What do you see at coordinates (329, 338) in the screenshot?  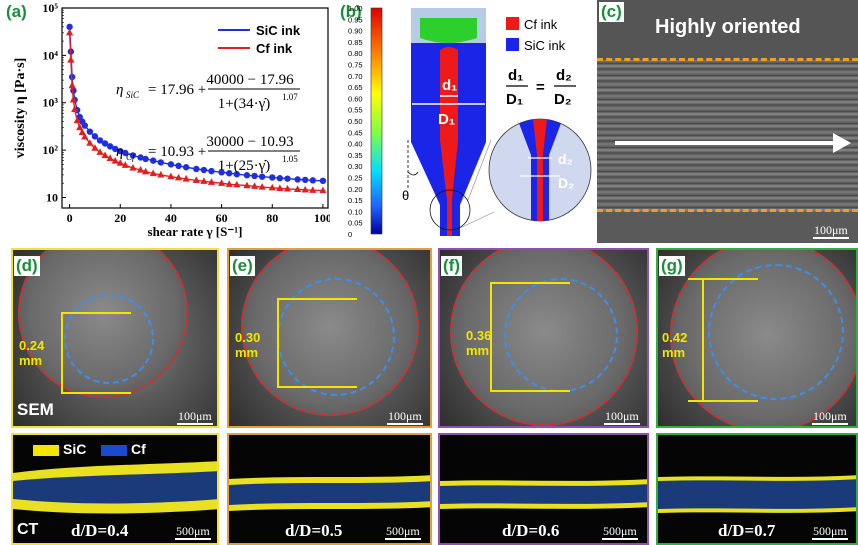 I see `panel-e-image: 0.30 mm 100μm` at bounding box center [329, 338].